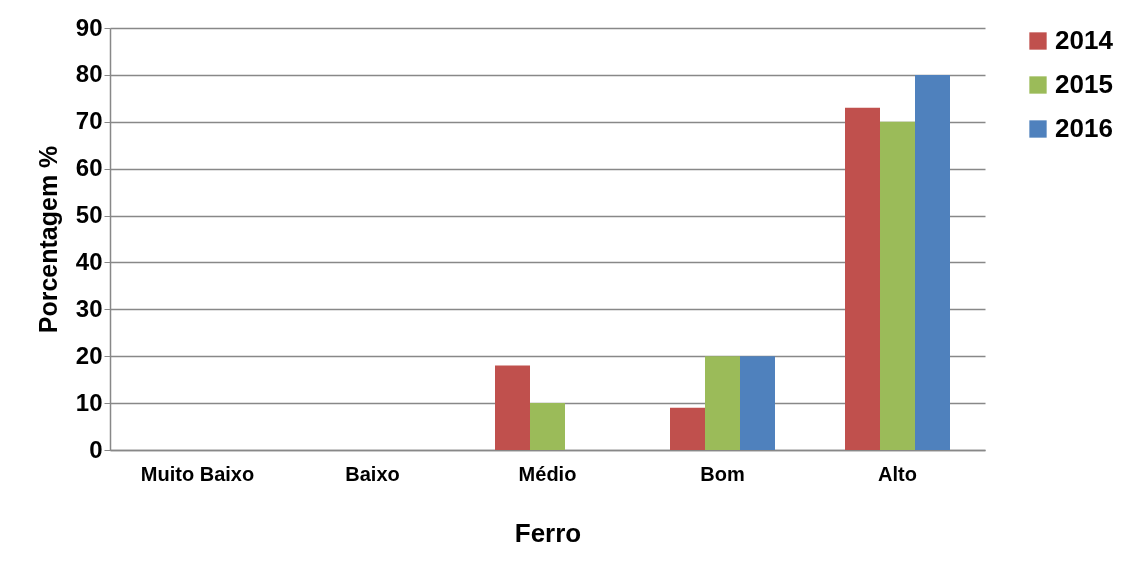  What do you see at coordinates (722, 473) in the screenshot?
I see `x-tick-label: Bom` at bounding box center [722, 473].